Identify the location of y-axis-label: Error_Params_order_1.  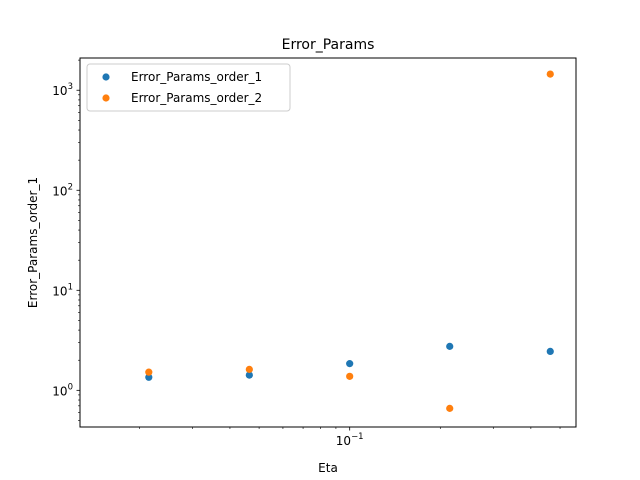
(33, 242).